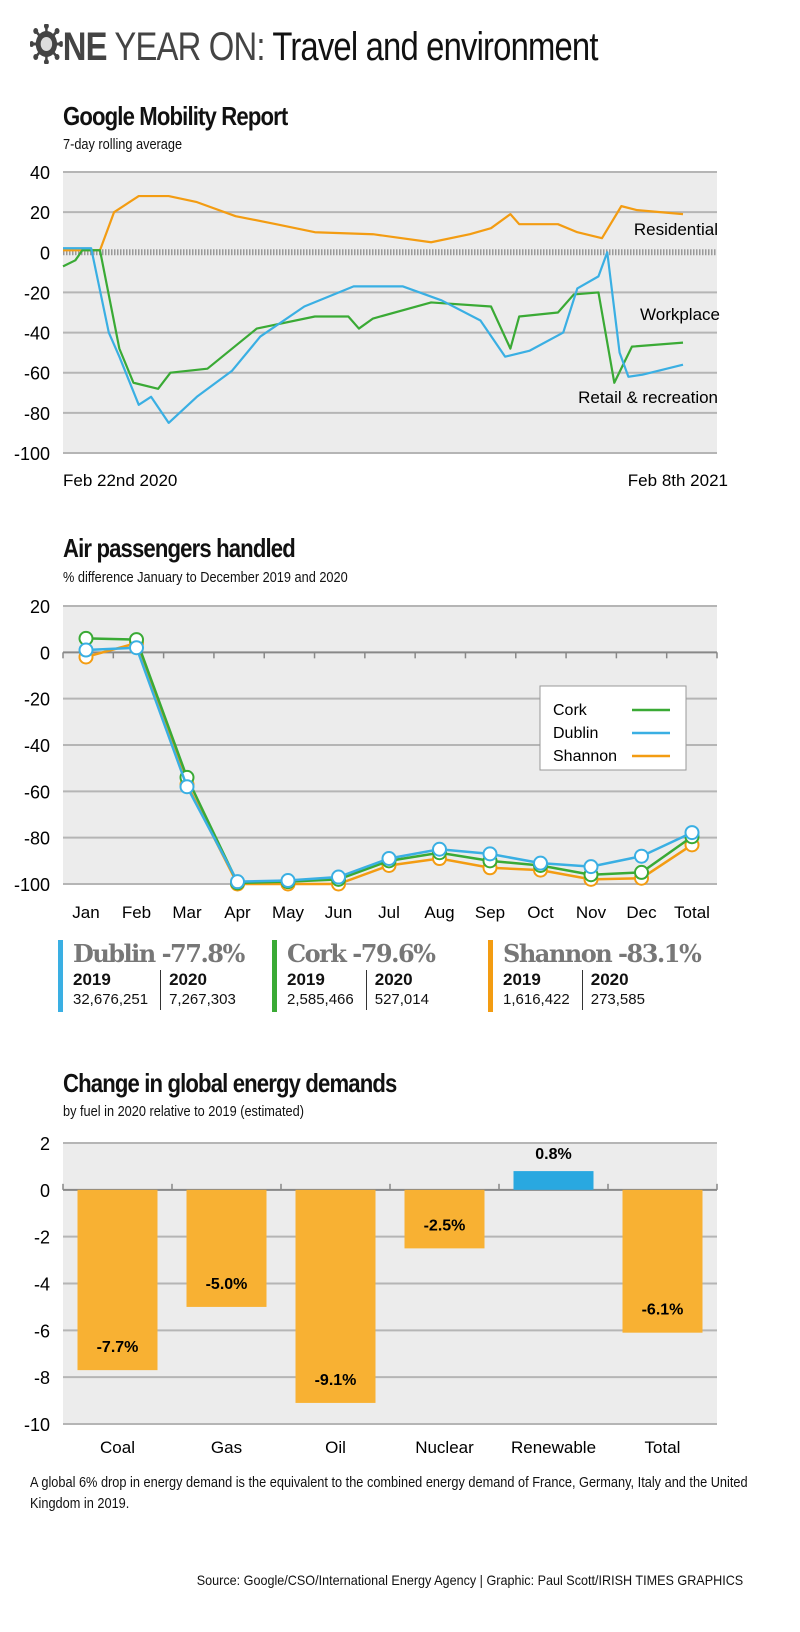 This screenshot has height=1632, width=800. Describe the element at coordinates (120, 480) in the screenshot. I see `x-start-label: Feb 22nd 2020` at that location.